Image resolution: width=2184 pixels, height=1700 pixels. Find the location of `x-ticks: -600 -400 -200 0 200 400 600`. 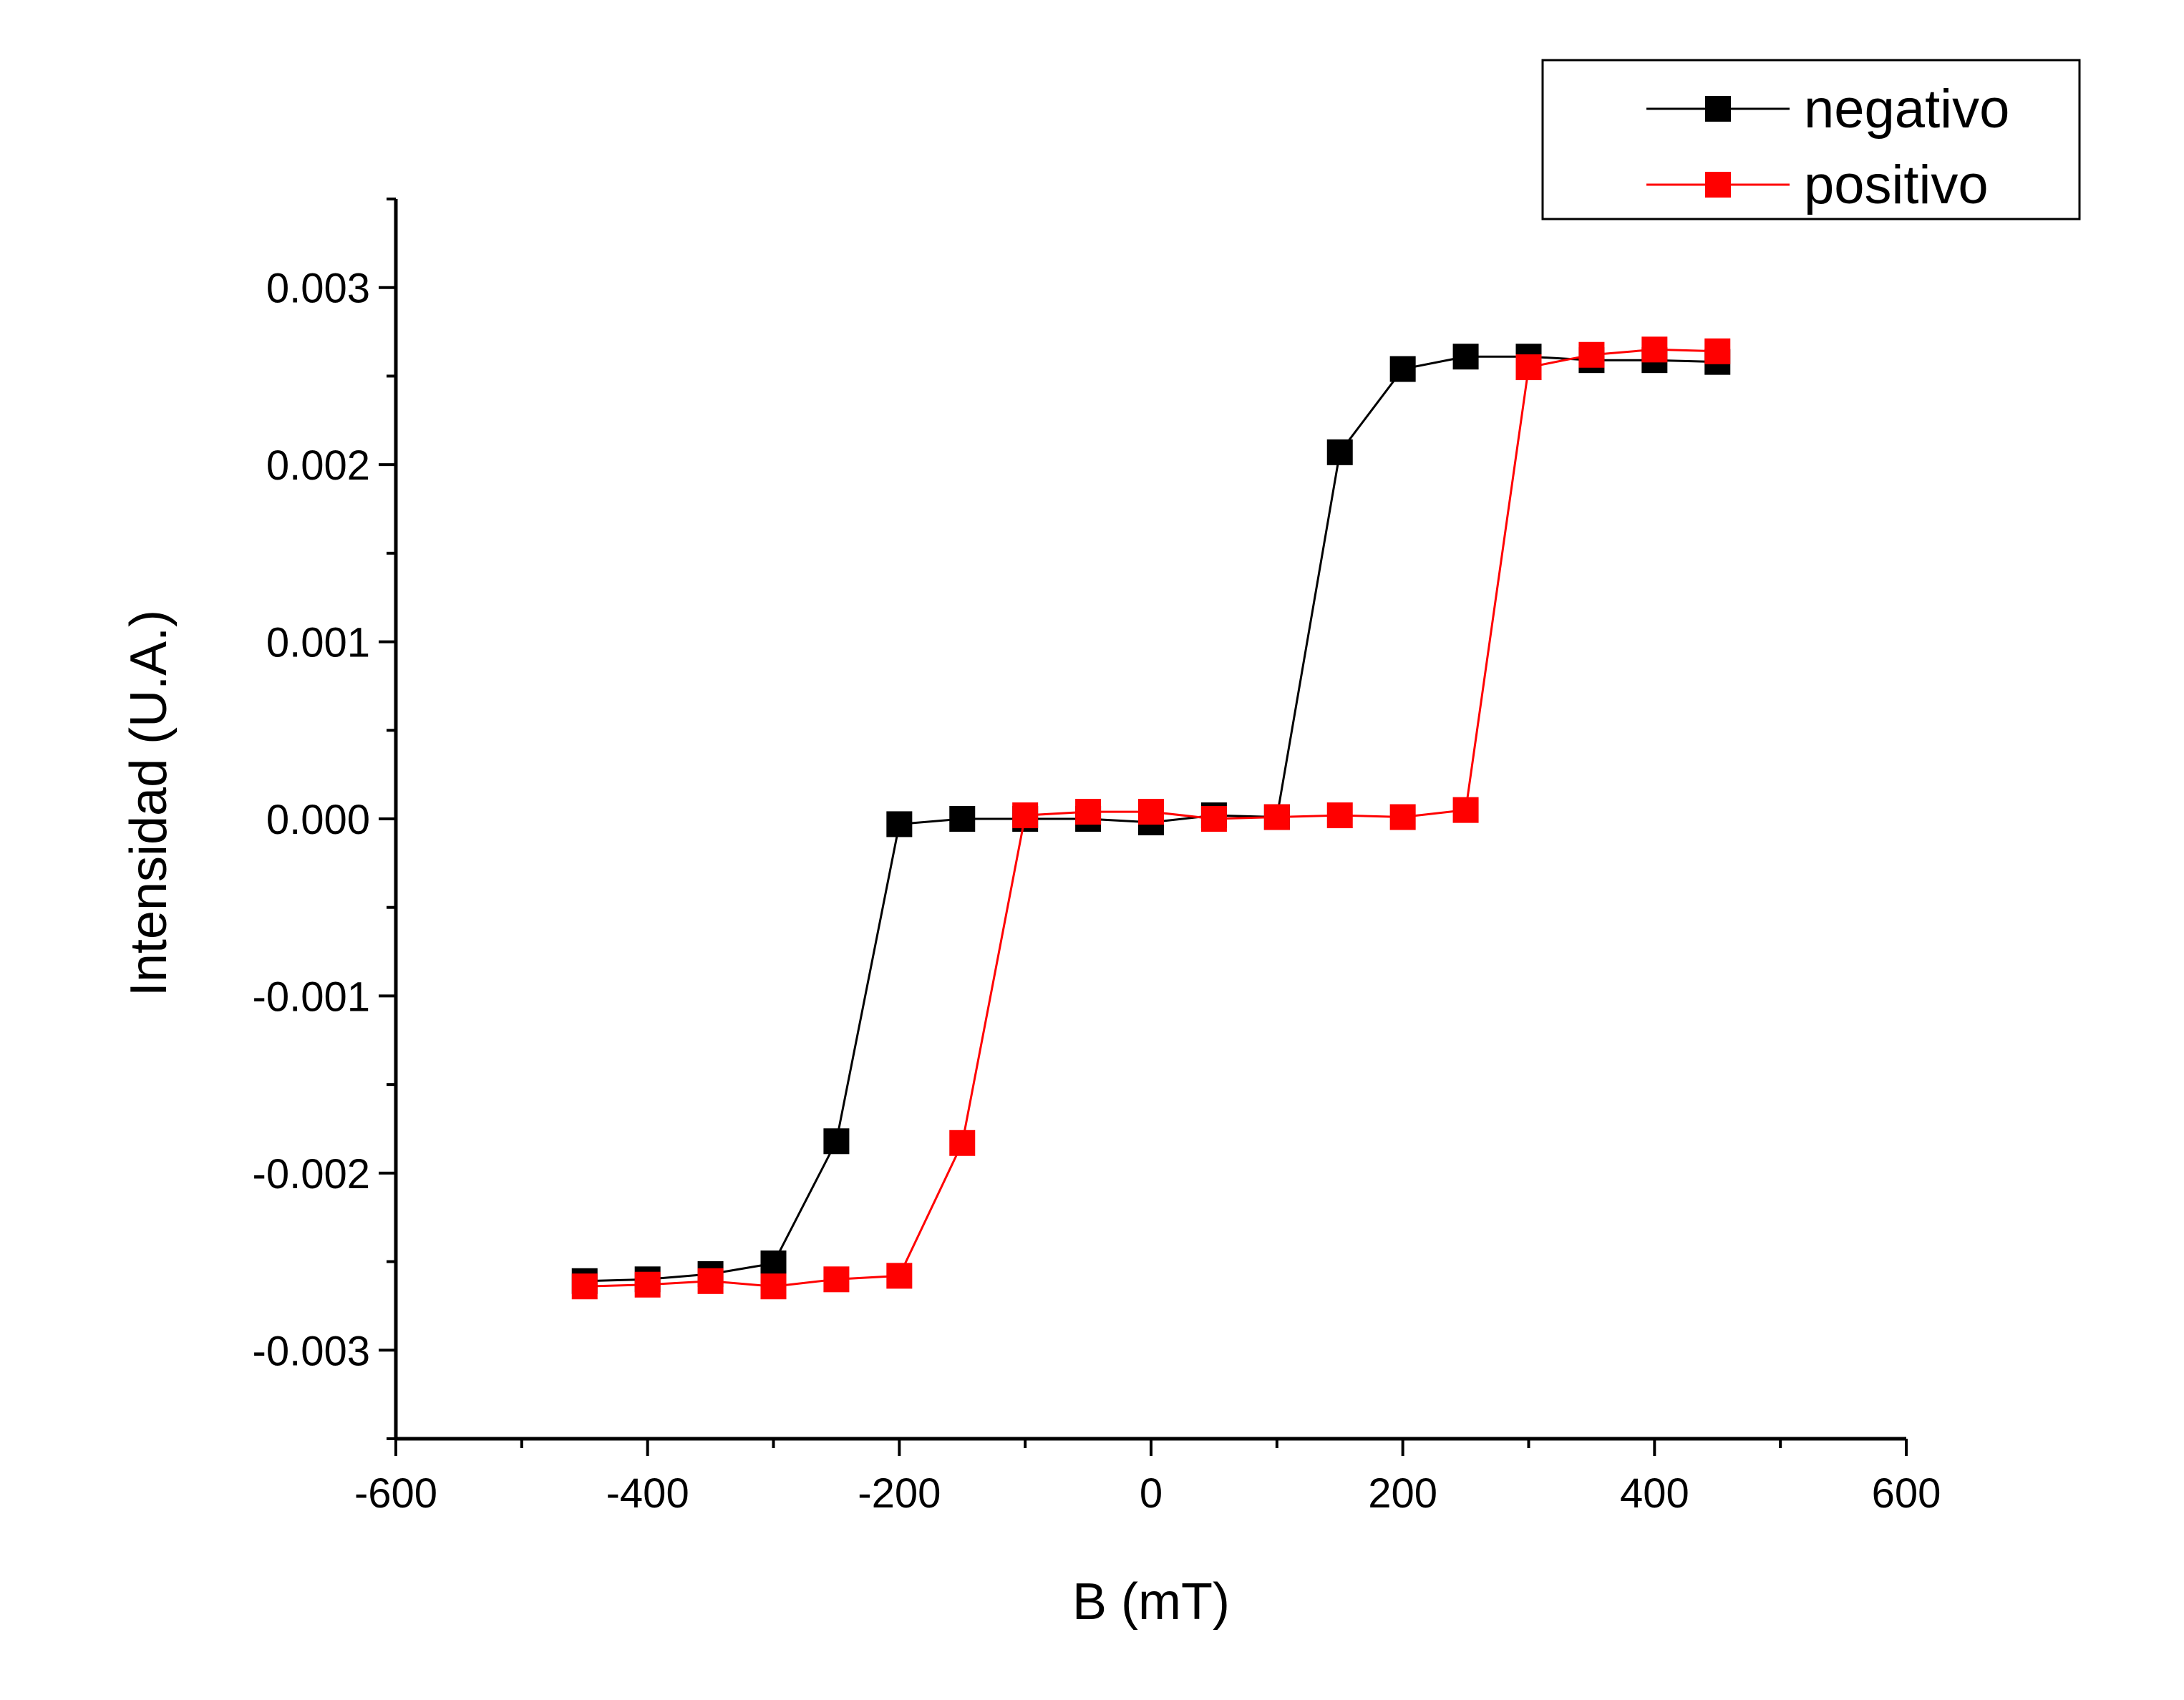

x-ticks: -600 -400 -200 0 200 400 600 is located at coordinates (1147, 1478).